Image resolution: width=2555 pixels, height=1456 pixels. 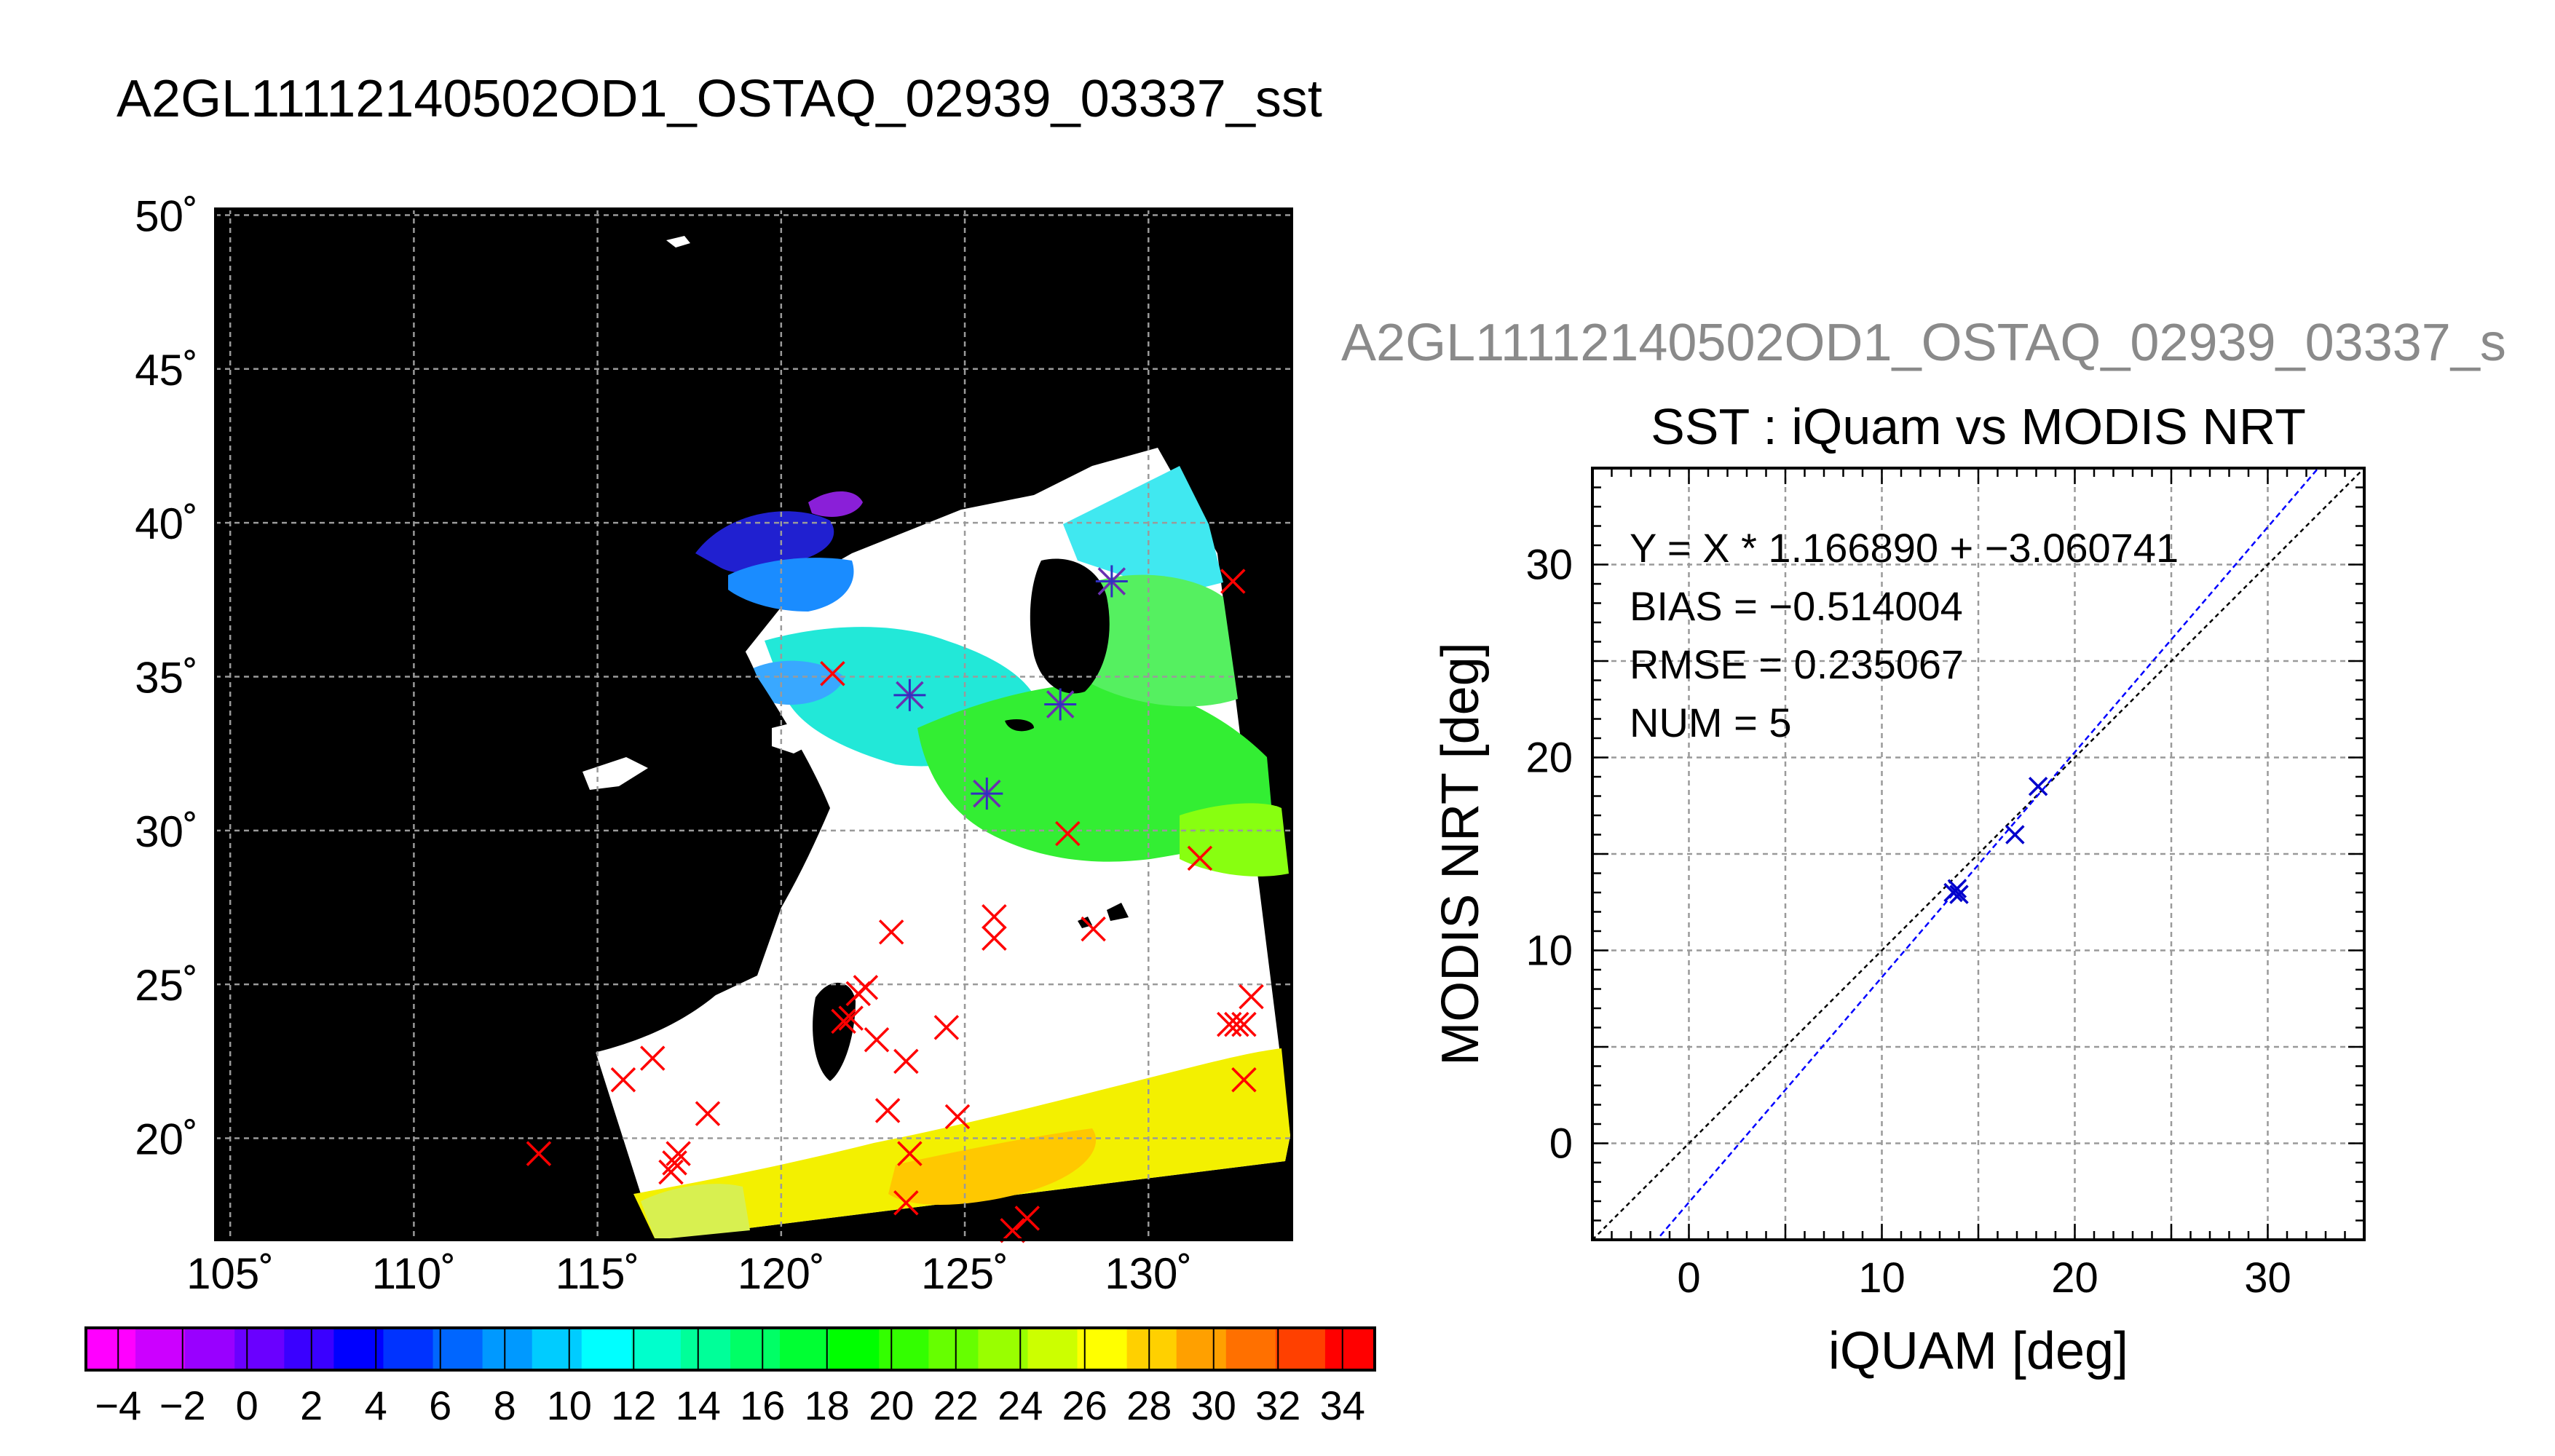 I want to click on lon-tick-label: 130˚, so click(x=1148, y=1273).